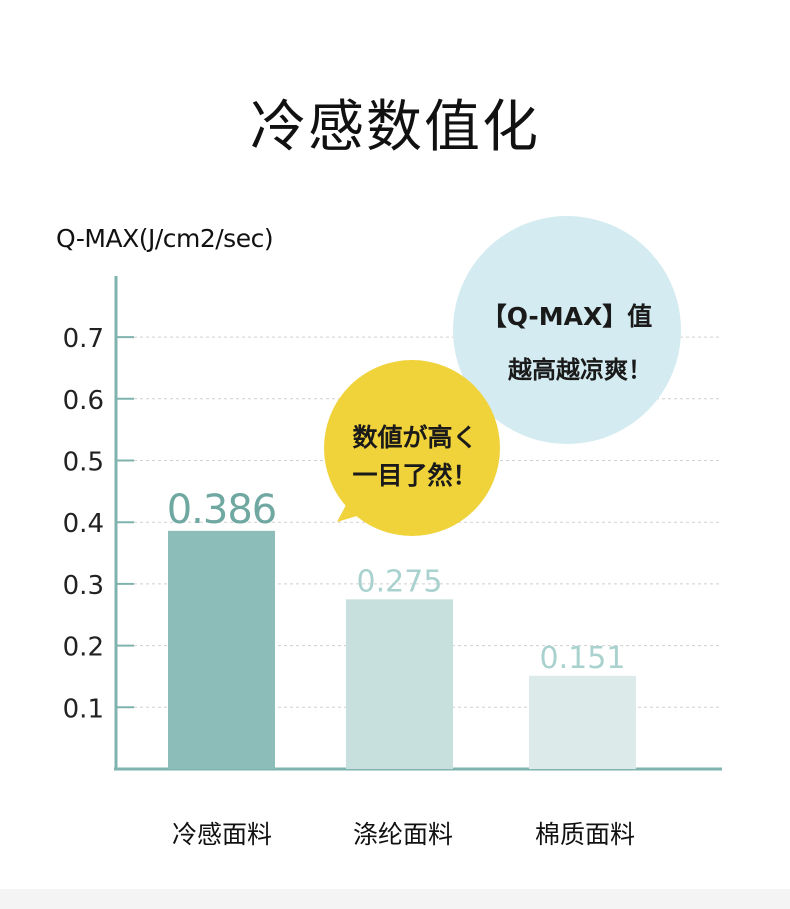 The width and height of the screenshot is (790, 909). What do you see at coordinates (395, 127) in the screenshot?
I see `page-title: 冷感数值化` at bounding box center [395, 127].